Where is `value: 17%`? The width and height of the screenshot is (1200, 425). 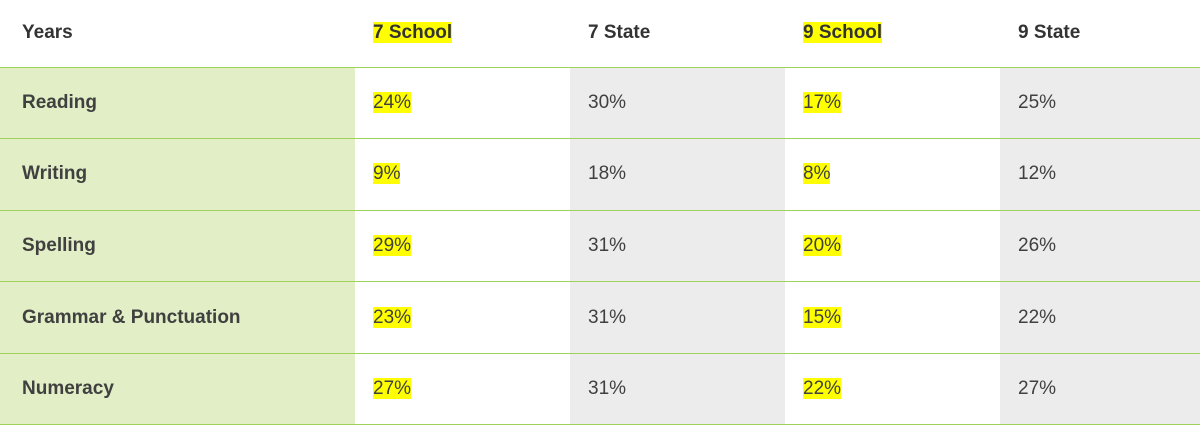 value: 17% is located at coordinates (822, 102).